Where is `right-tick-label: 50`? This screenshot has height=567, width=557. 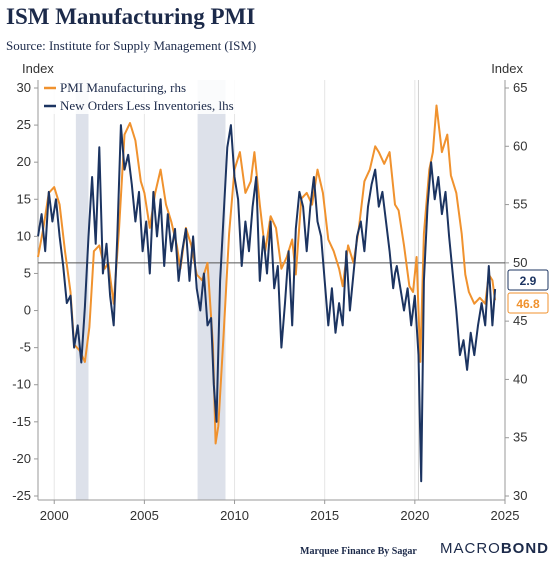 right-tick-label: 50 is located at coordinates (520, 262).